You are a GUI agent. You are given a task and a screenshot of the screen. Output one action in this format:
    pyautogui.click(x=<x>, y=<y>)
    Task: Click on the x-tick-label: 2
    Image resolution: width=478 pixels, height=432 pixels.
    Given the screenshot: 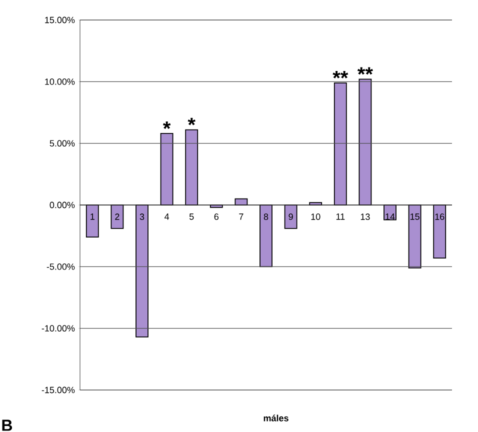 What is the action you would take?
    pyautogui.click(x=117, y=217)
    